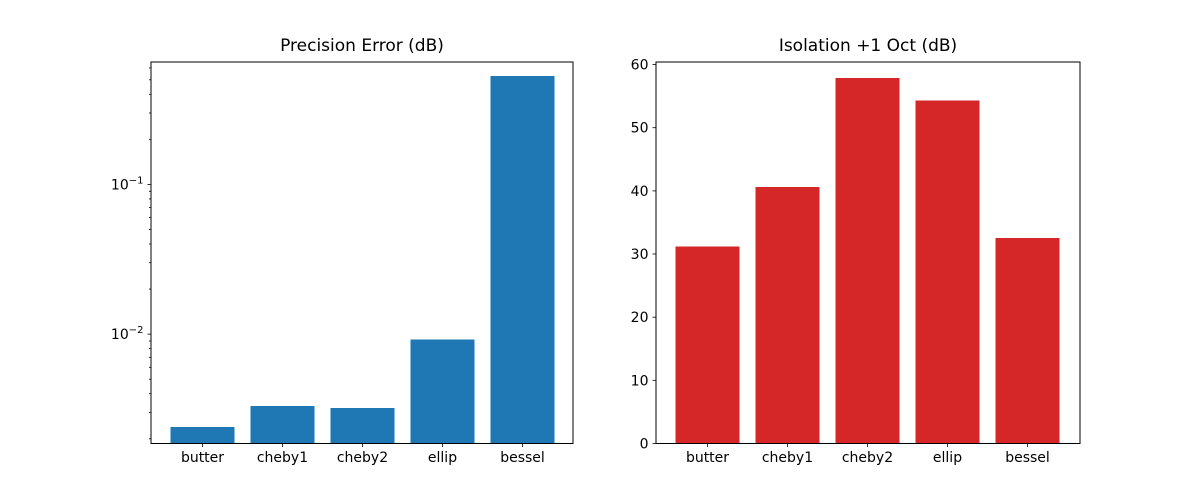  Describe the element at coordinates (644, 445) in the screenshot. I see `y-tick-label: 0` at that location.